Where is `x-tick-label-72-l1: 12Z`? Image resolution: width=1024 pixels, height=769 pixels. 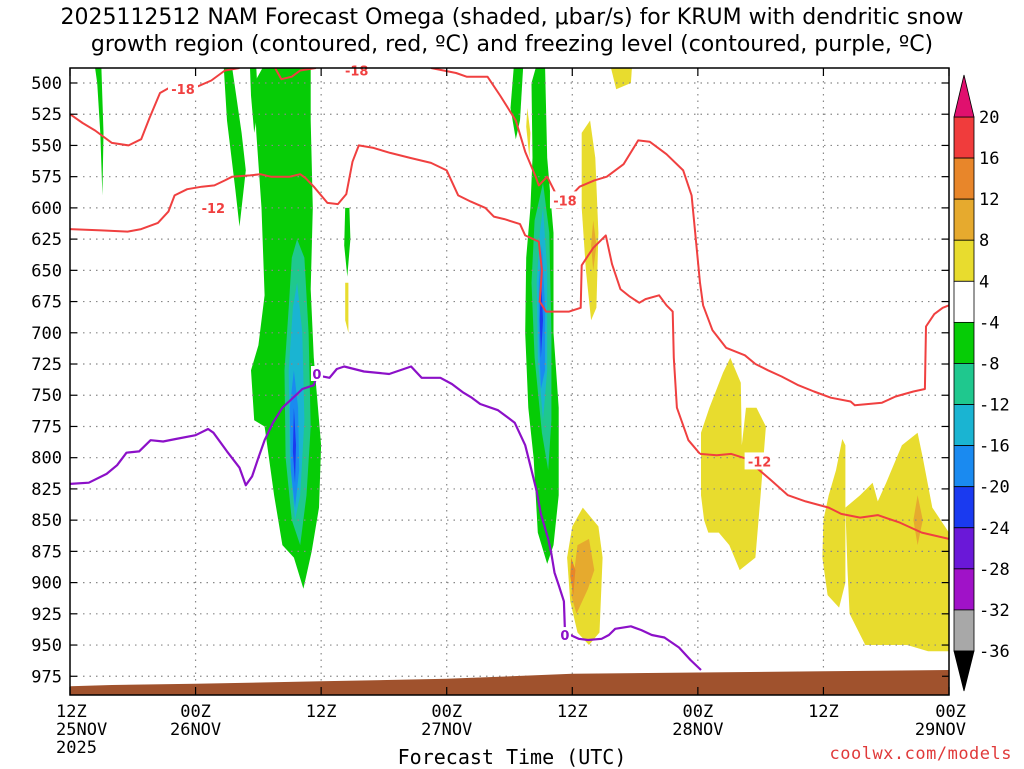 x-tick-label-72-l1: 12Z is located at coordinates (823, 712).